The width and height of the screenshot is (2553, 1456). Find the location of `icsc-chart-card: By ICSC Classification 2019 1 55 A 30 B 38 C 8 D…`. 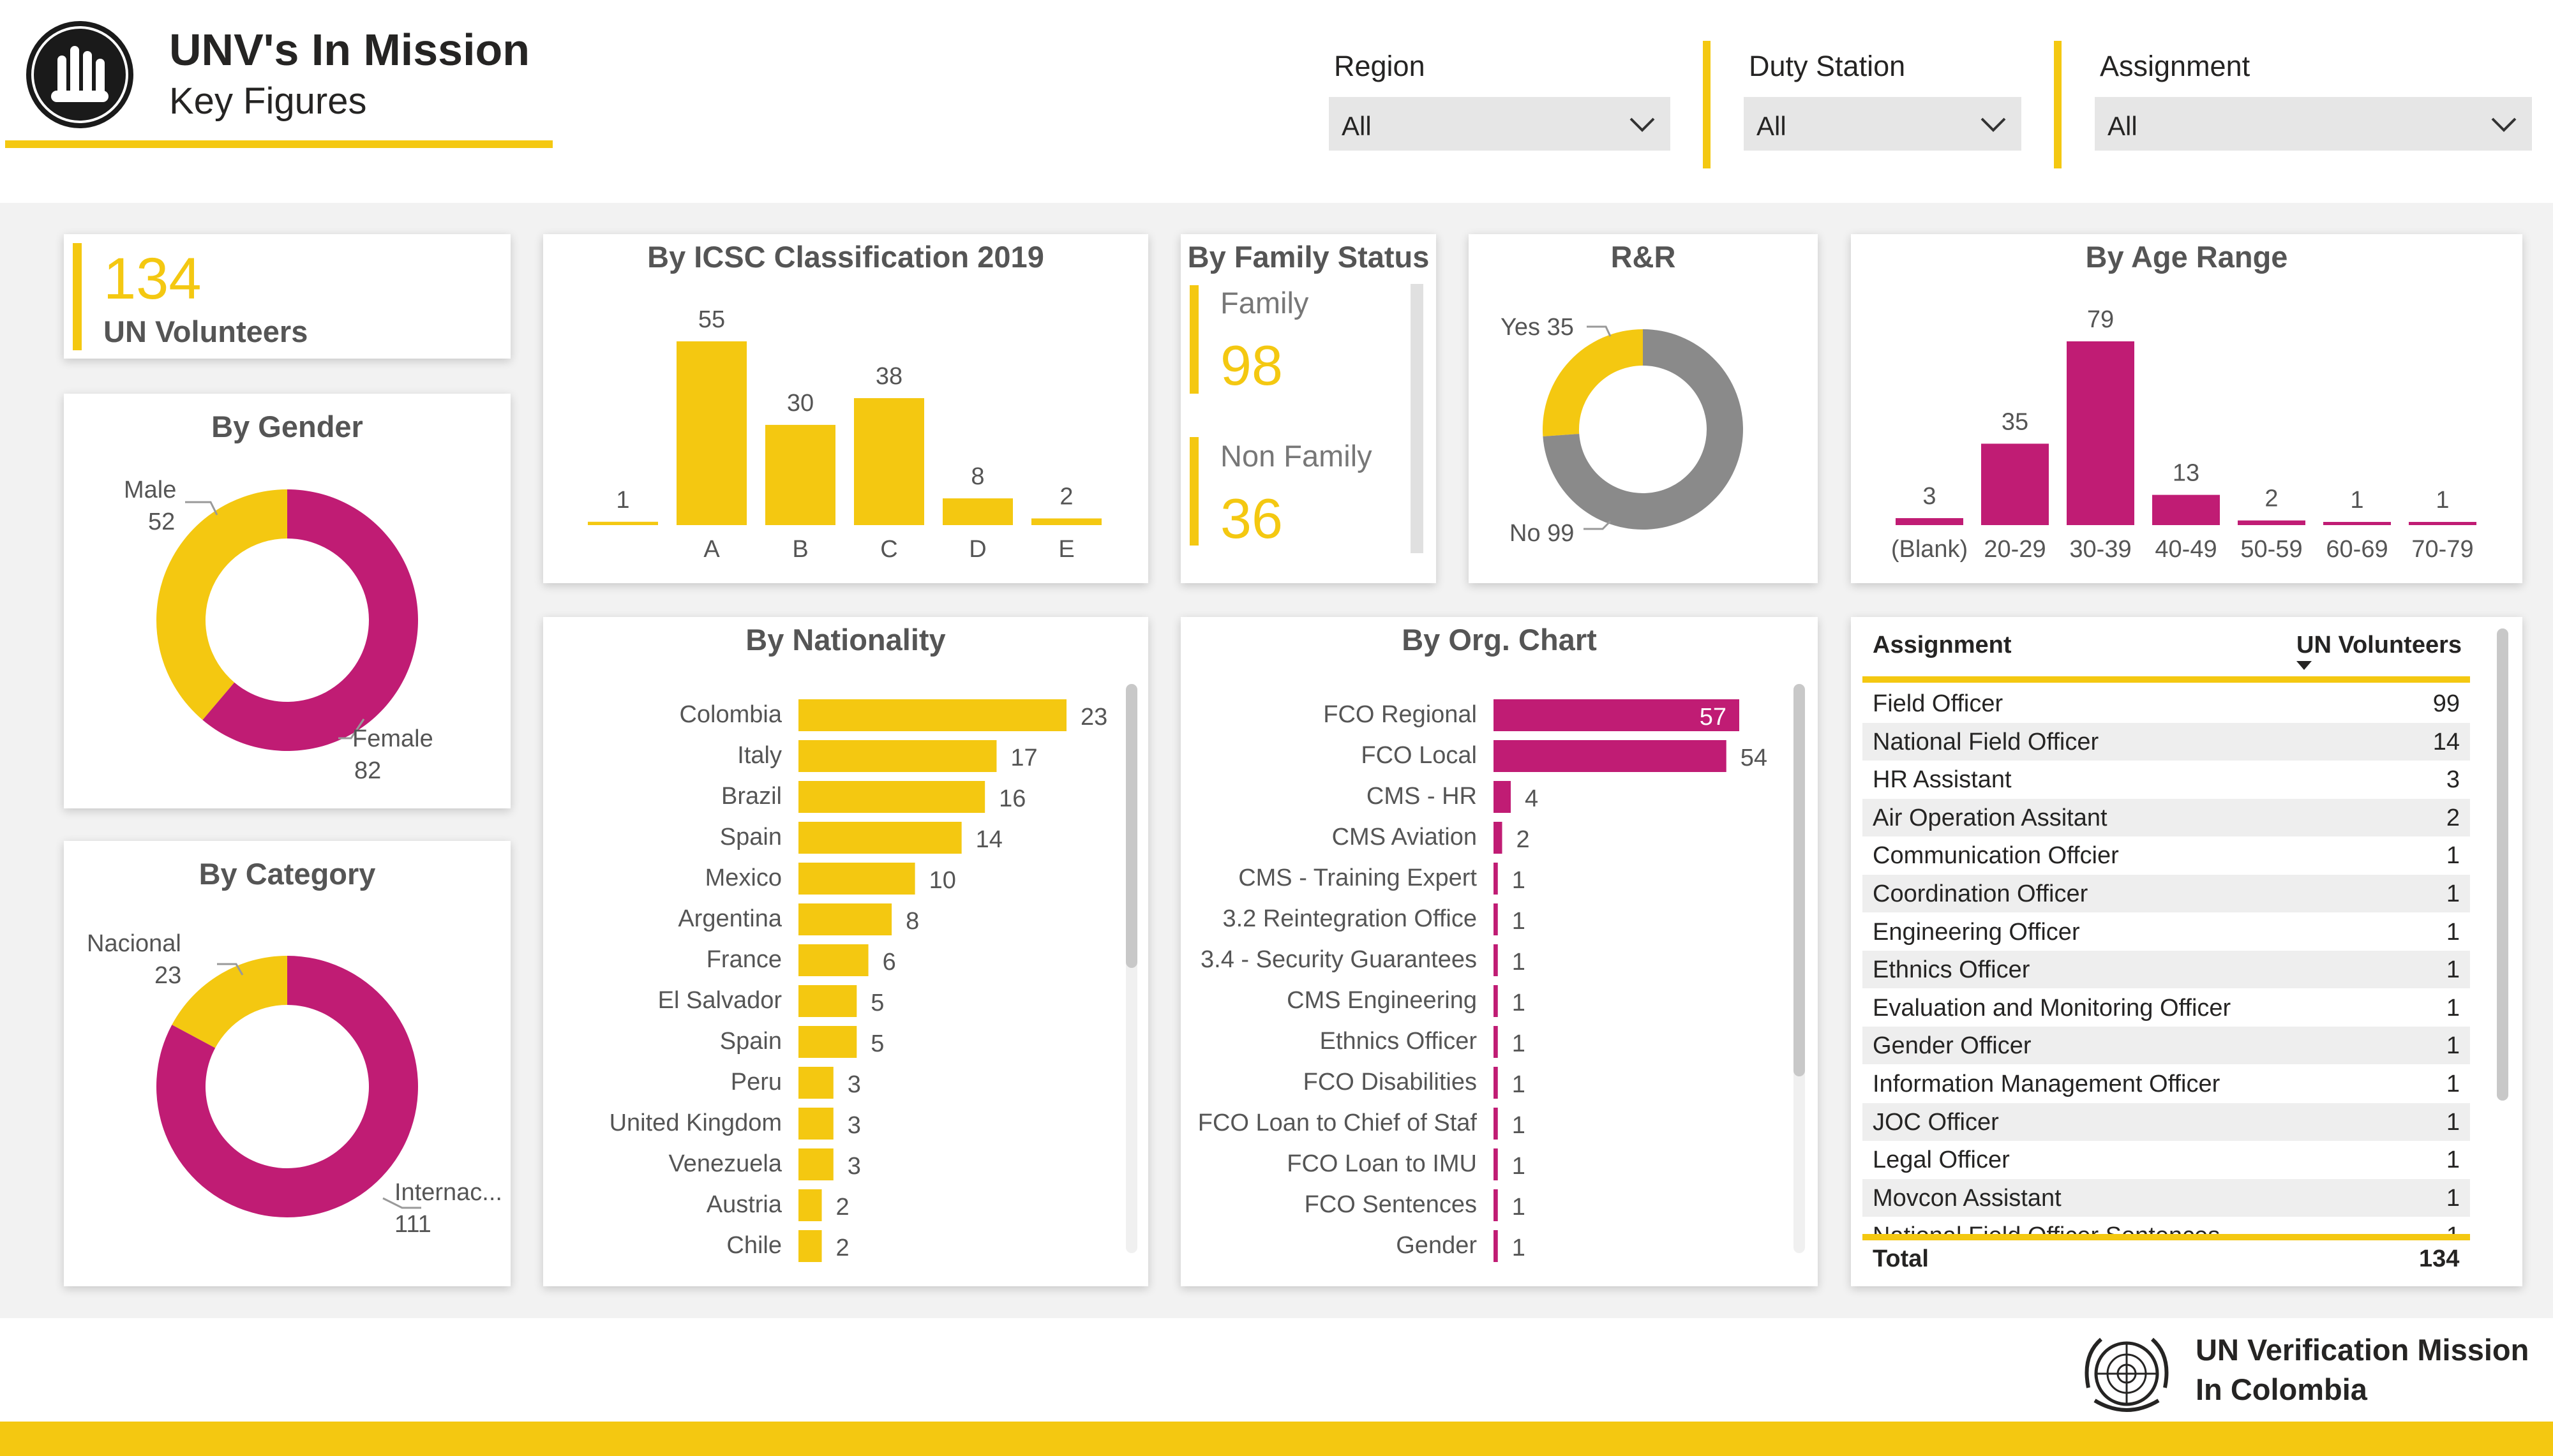

icsc-chart-card: By ICSC Classification 2019 1 55 A 30 B 38 C 8 D… is located at coordinates (846, 408).